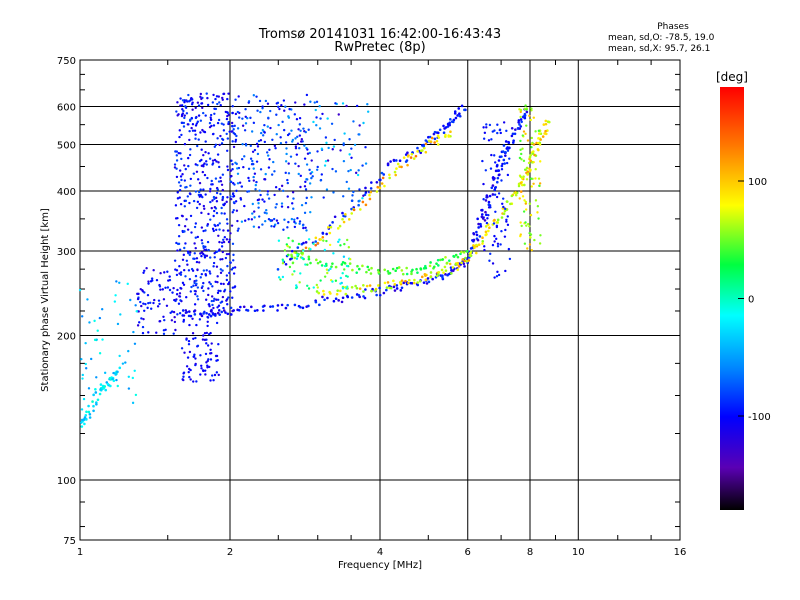  I want to click on y-tick-label: 300, so click(66, 252).